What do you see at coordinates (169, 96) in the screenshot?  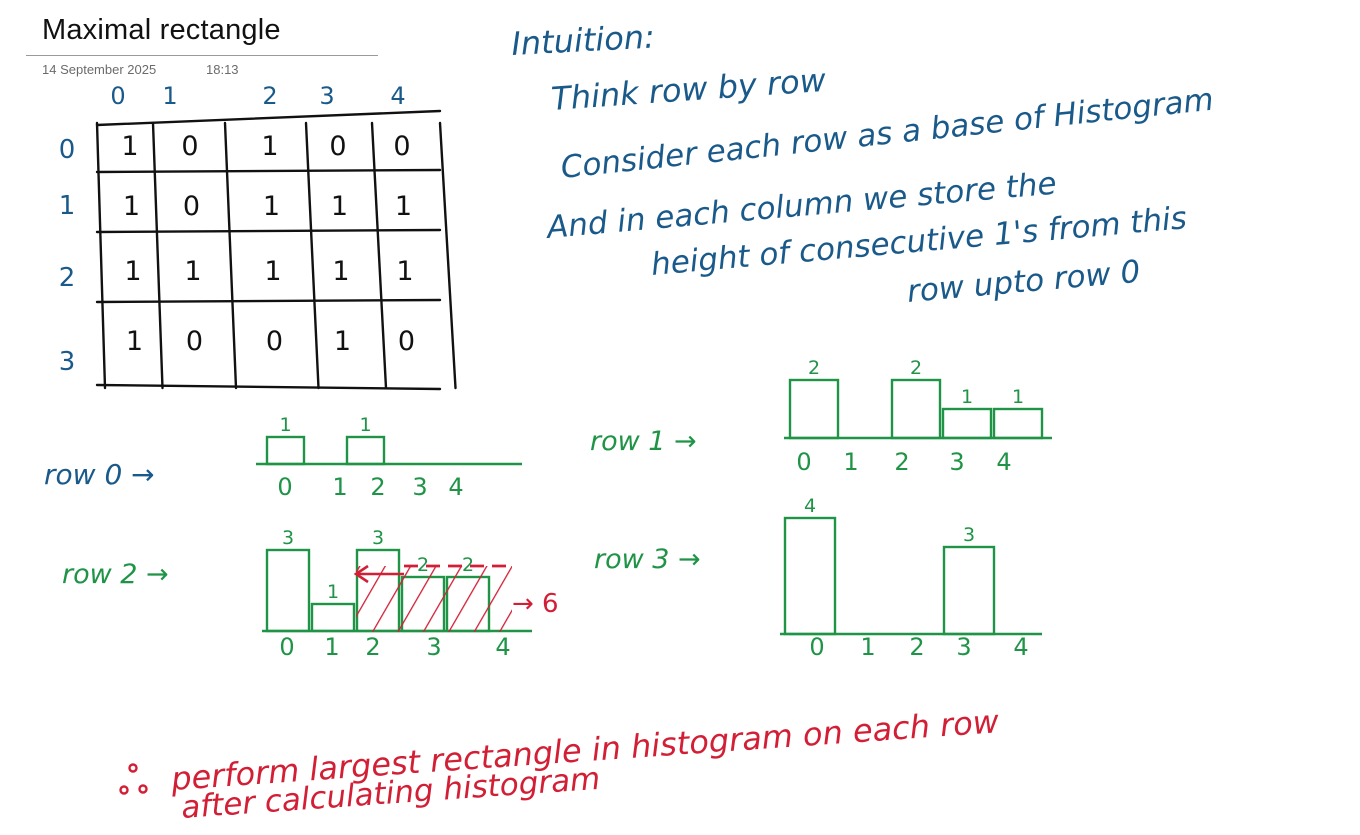 I see `matrix-column-label: 1` at bounding box center [169, 96].